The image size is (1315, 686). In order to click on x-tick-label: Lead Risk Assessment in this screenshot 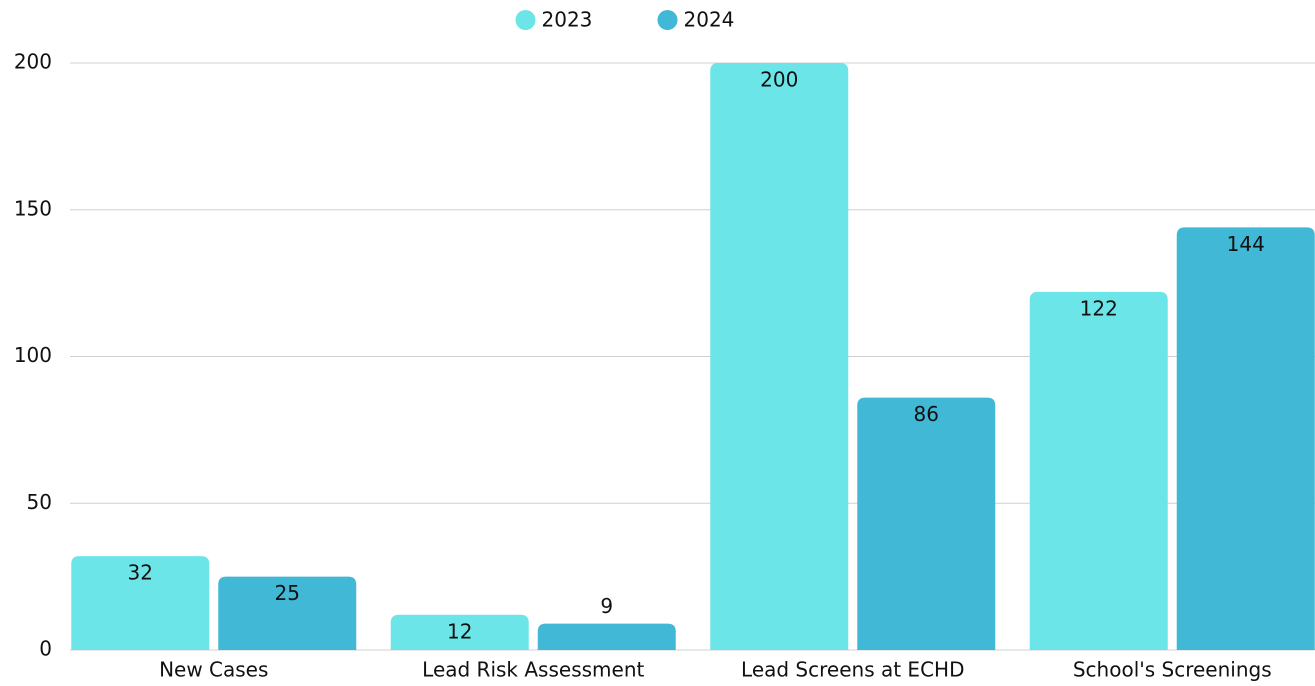, I will do `click(533, 670)`.